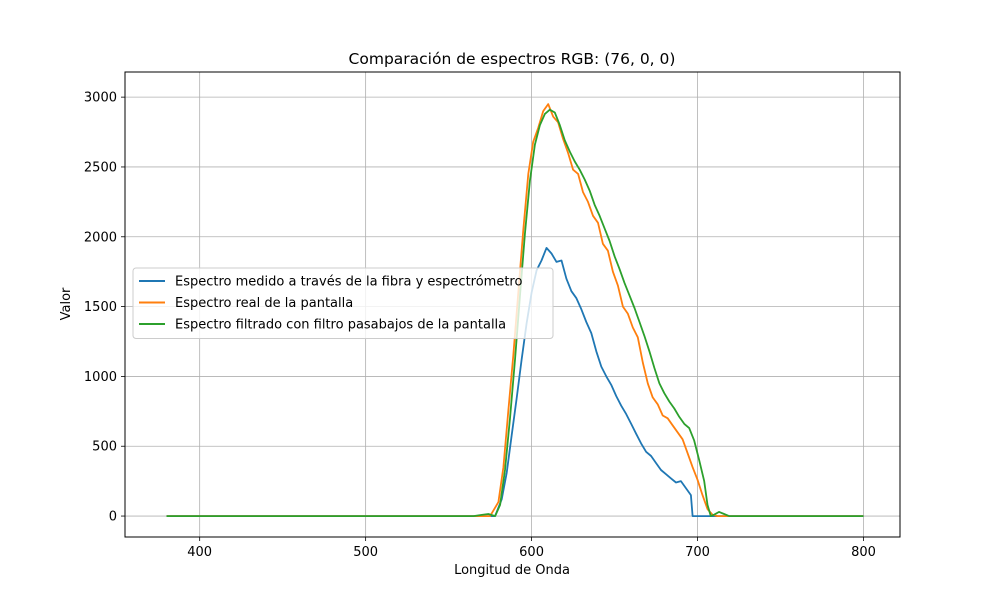 The height and width of the screenshot is (600, 1000). What do you see at coordinates (100, 307) in the screenshot?
I see `y-tick-label: 1500` at bounding box center [100, 307].